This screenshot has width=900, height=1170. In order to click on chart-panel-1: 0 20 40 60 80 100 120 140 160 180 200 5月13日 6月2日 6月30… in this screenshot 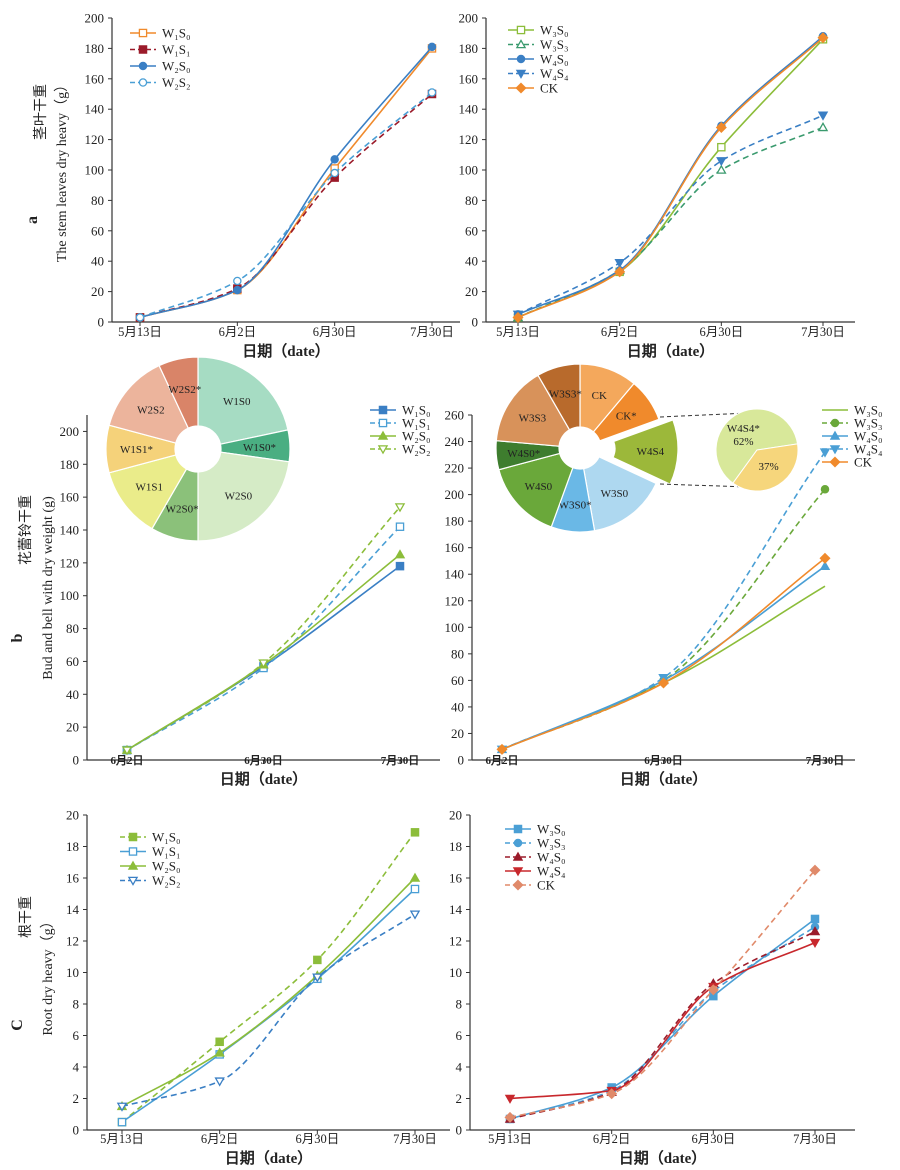, I will do `click(272, 185)`.